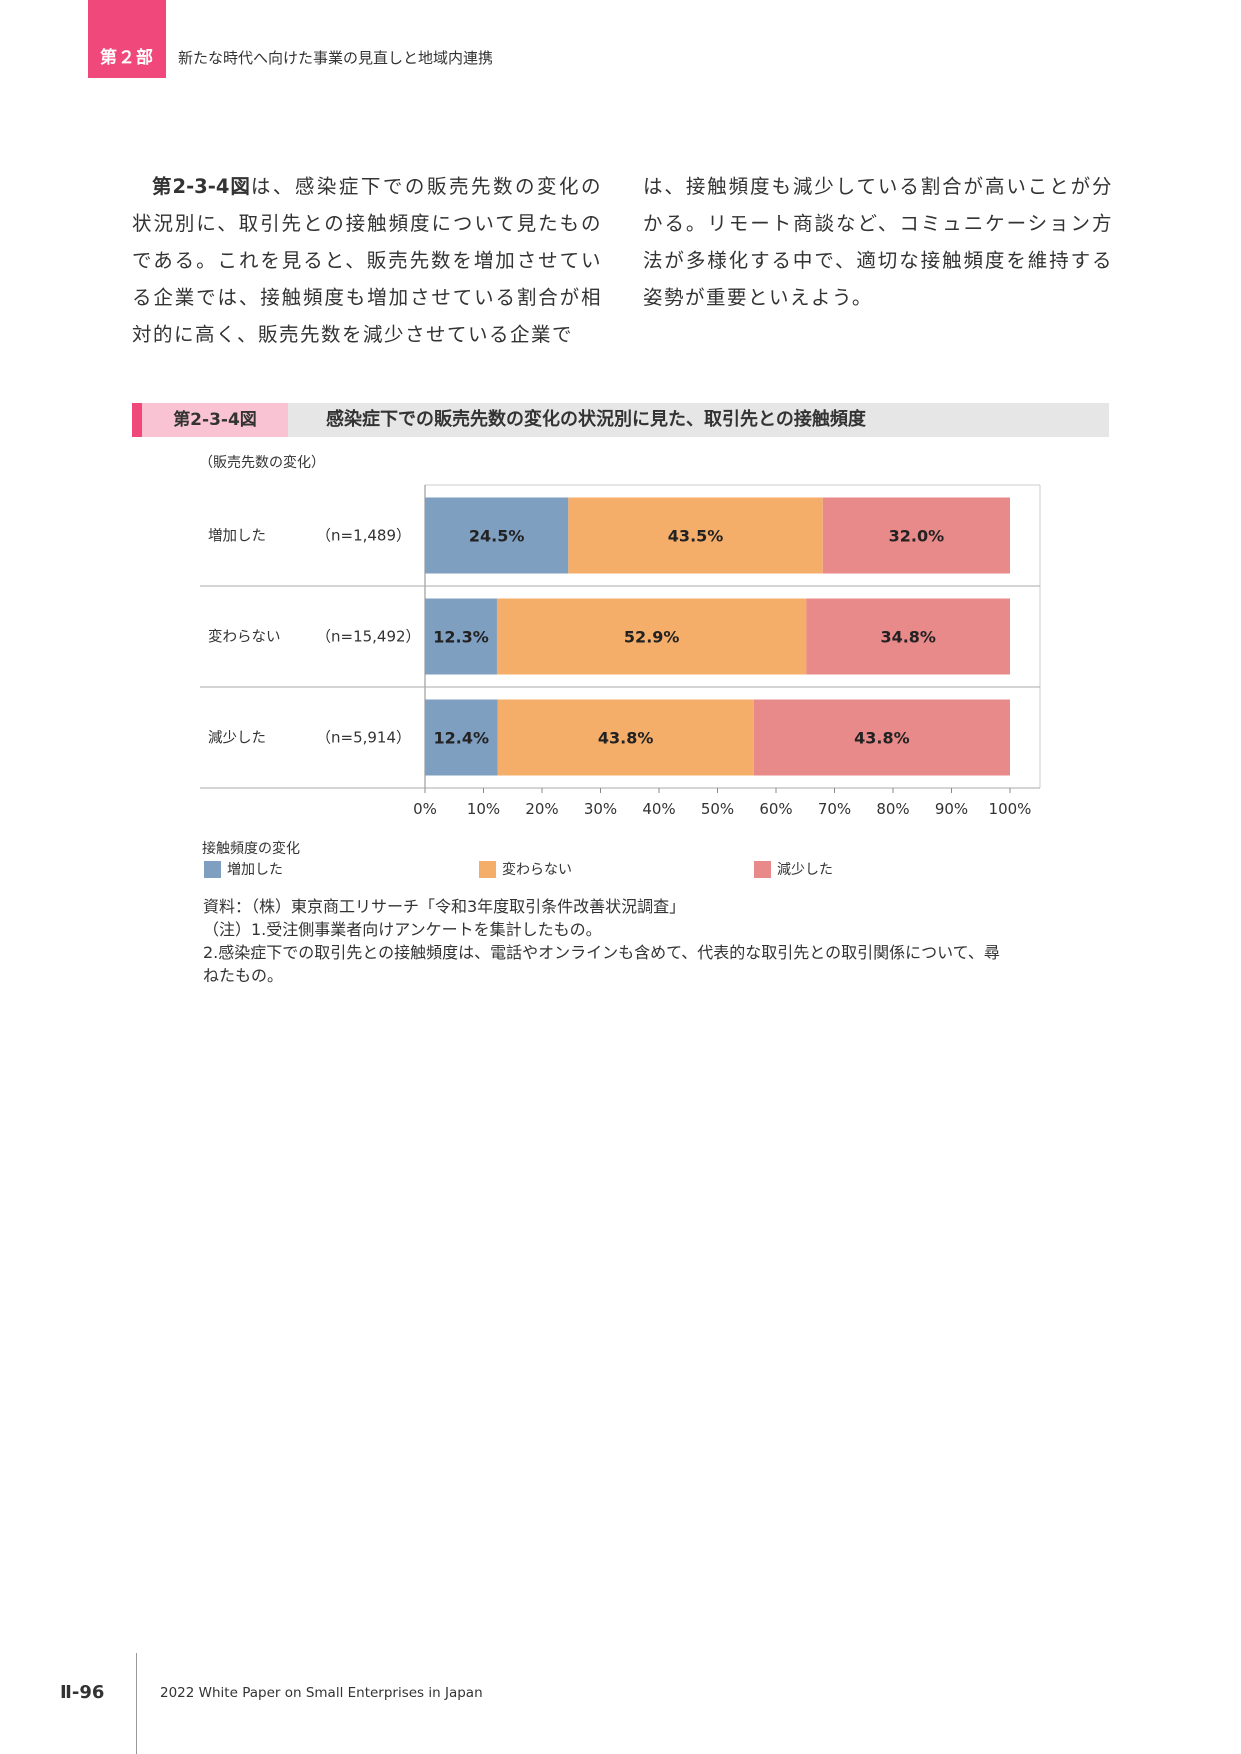  Describe the element at coordinates (483, 809) in the screenshot. I see `x-tick-label: 10%` at that location.